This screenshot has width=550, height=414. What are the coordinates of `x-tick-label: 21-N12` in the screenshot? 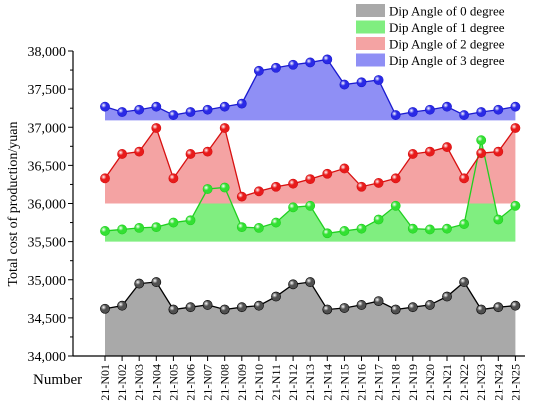 It's located at (293, 382).